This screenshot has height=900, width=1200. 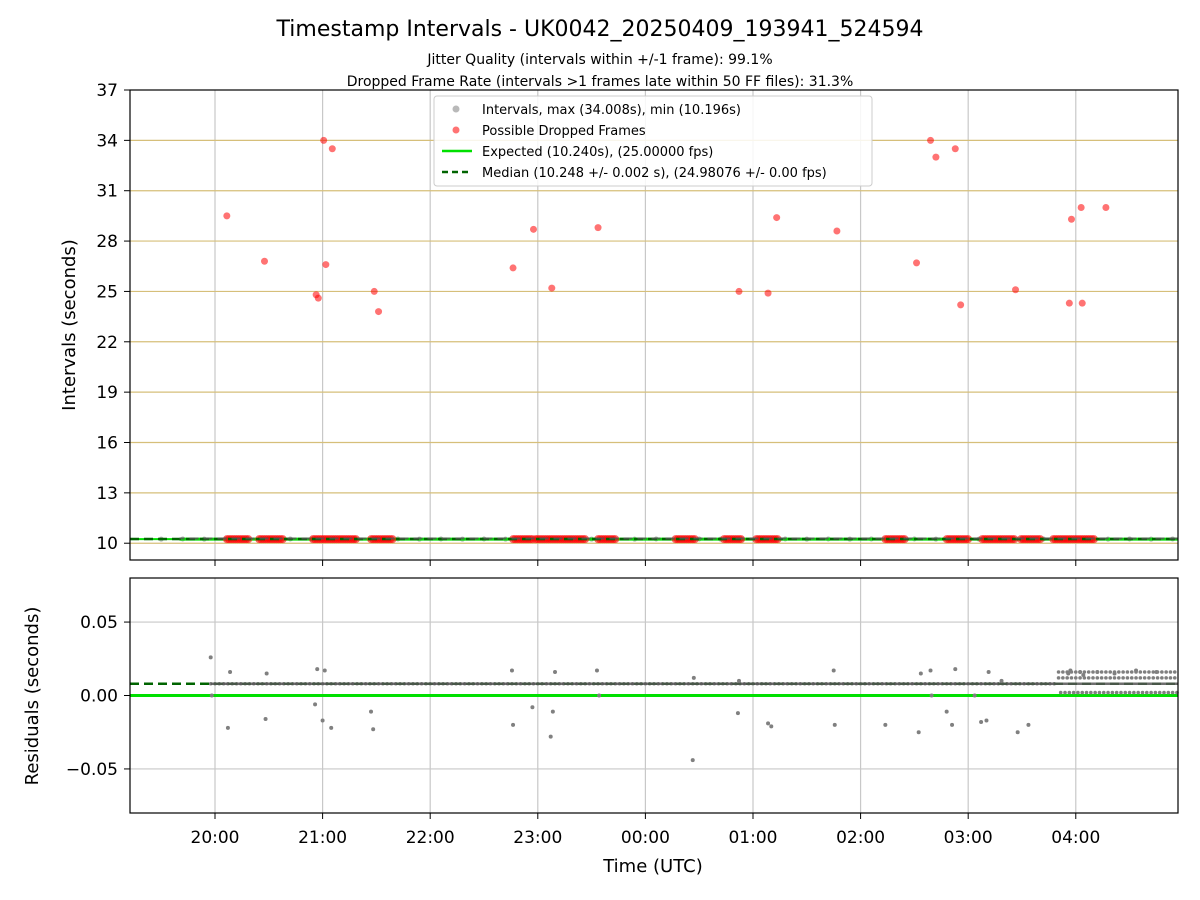 What do you see at coordinates (107, 242) in the screenshot?
I see `top-y-tick-label: 28` at bounding box center [107, 242].